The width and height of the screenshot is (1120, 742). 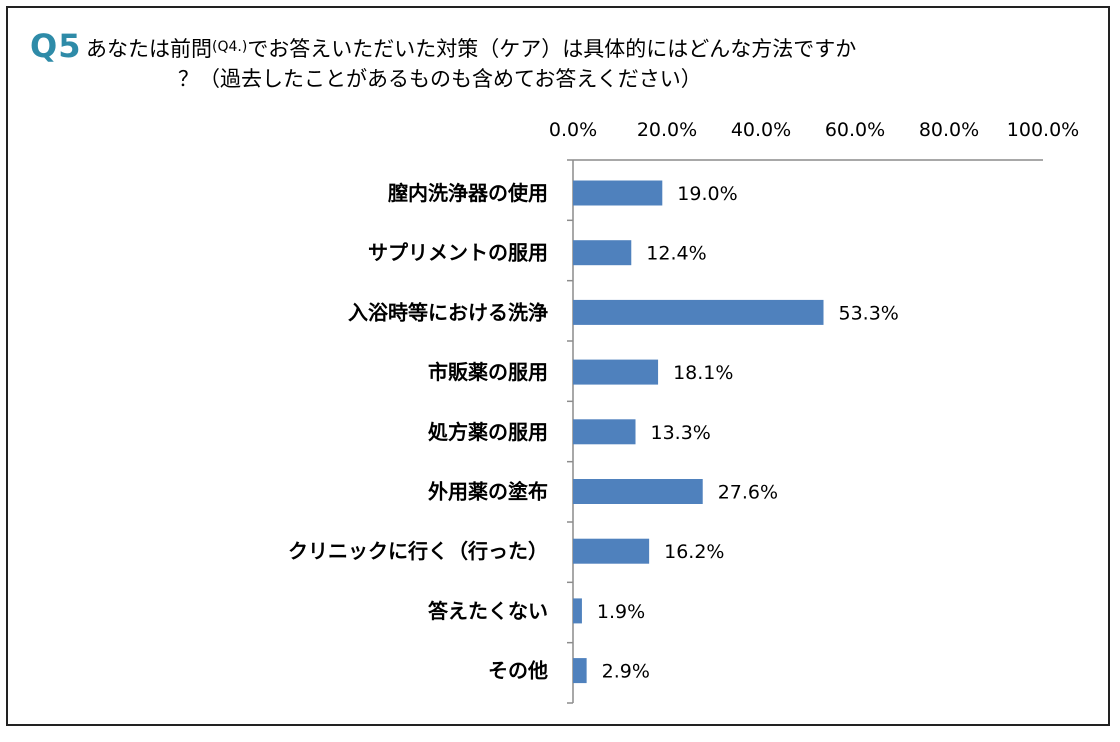 I want to click on data-label: 2.9%, so click(x=626, y=672).